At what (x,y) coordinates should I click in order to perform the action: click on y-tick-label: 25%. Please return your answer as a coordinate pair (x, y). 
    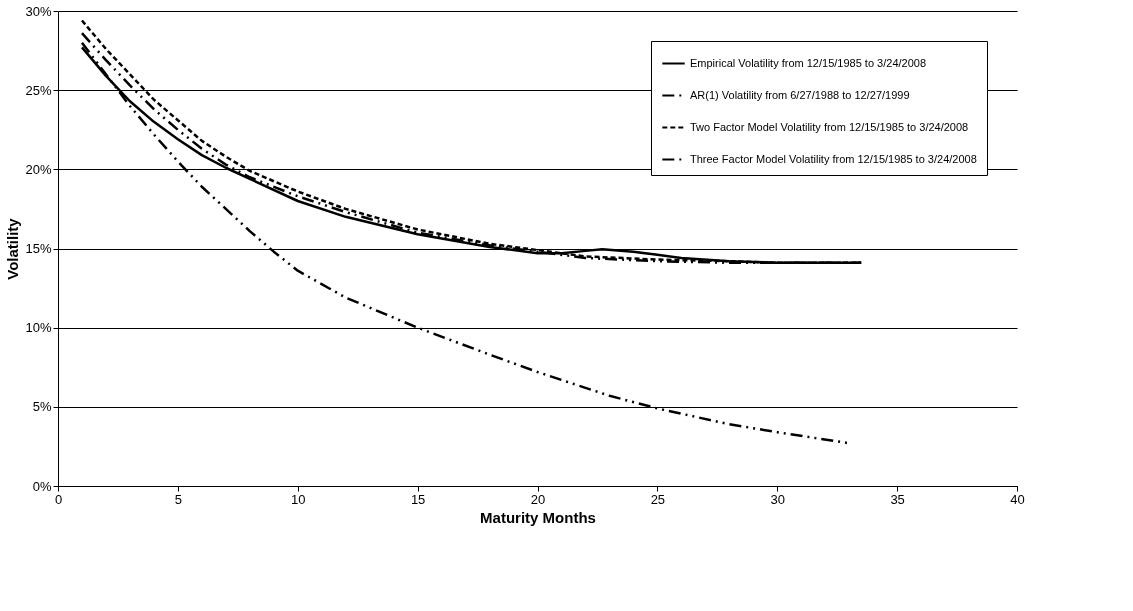
    Looking at the image, I should click on (38, 90).